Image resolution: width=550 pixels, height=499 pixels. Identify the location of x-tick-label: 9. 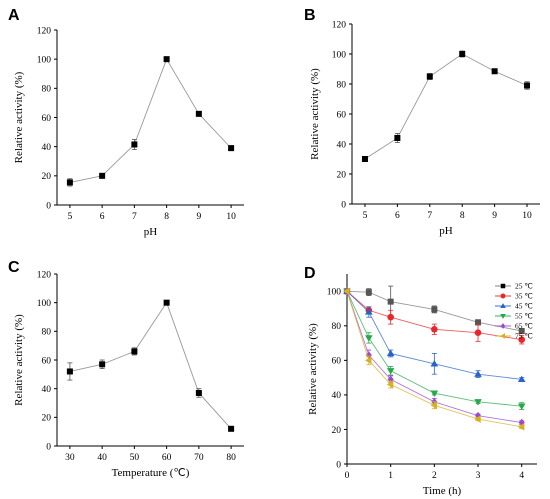
(198, 217).